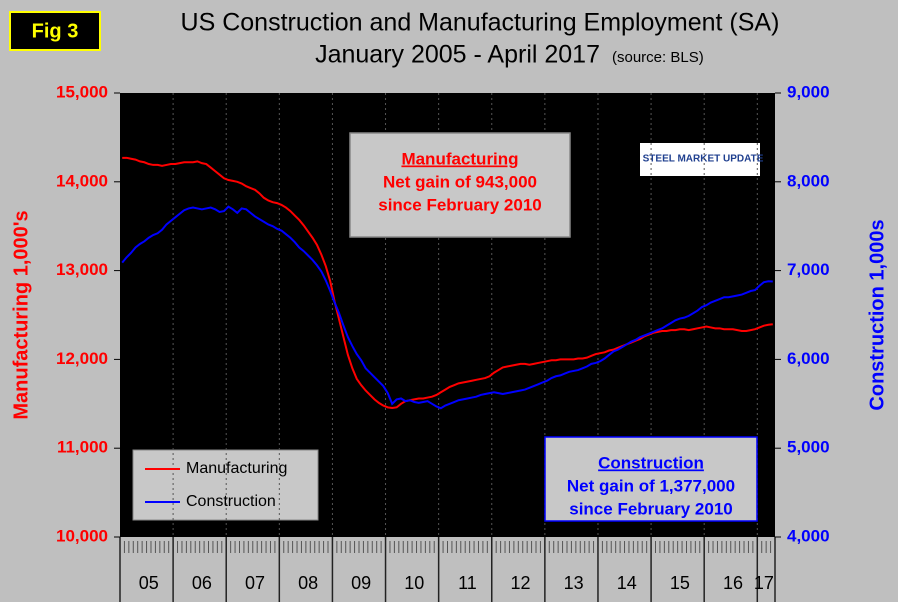 The image size is (898, 602). What do you see at coordinates (460, 181) in the screenshot?
I see `annotation-text: Net gain of 943,000` at bounding box center [460, 181].